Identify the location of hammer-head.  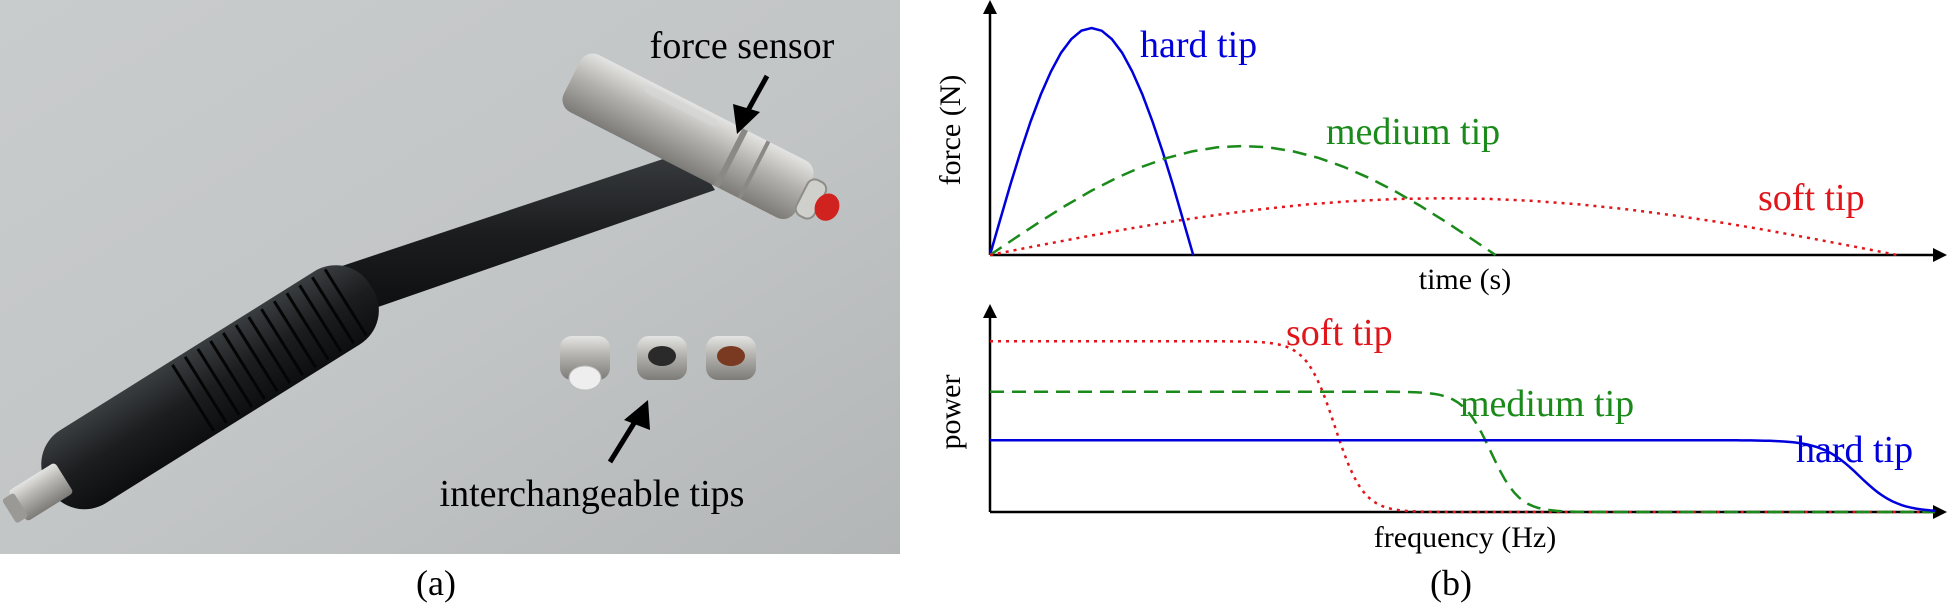
(701, 137).